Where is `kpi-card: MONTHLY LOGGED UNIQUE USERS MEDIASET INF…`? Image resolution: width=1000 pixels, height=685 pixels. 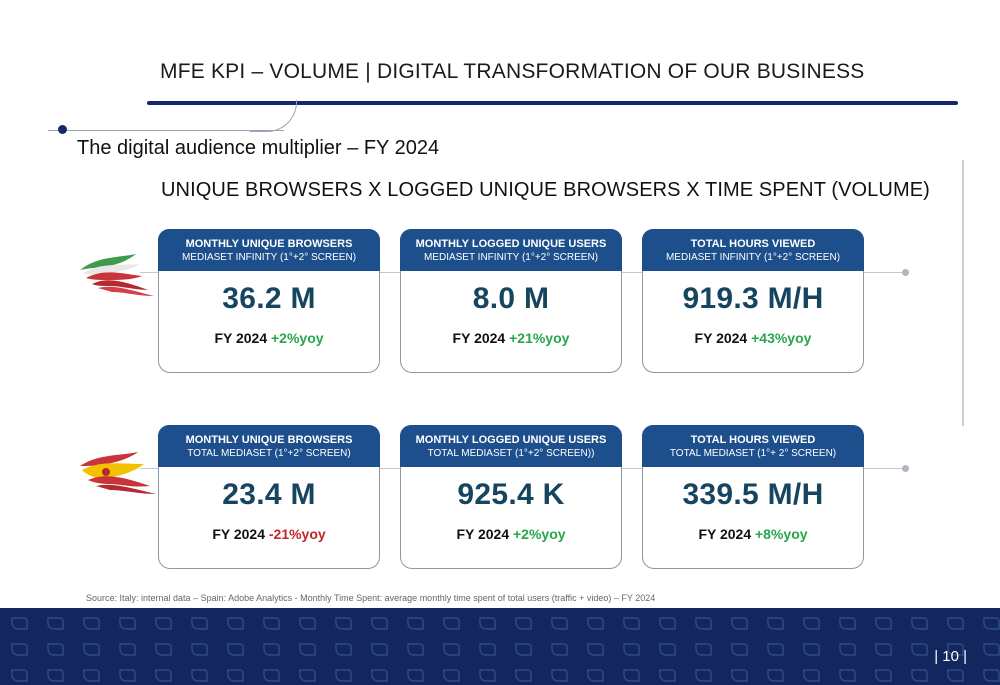
kpi-card: MONTHLY LOGGED UNIQUE USERS MEDIASET INF… is located at coordinates (511, 301).